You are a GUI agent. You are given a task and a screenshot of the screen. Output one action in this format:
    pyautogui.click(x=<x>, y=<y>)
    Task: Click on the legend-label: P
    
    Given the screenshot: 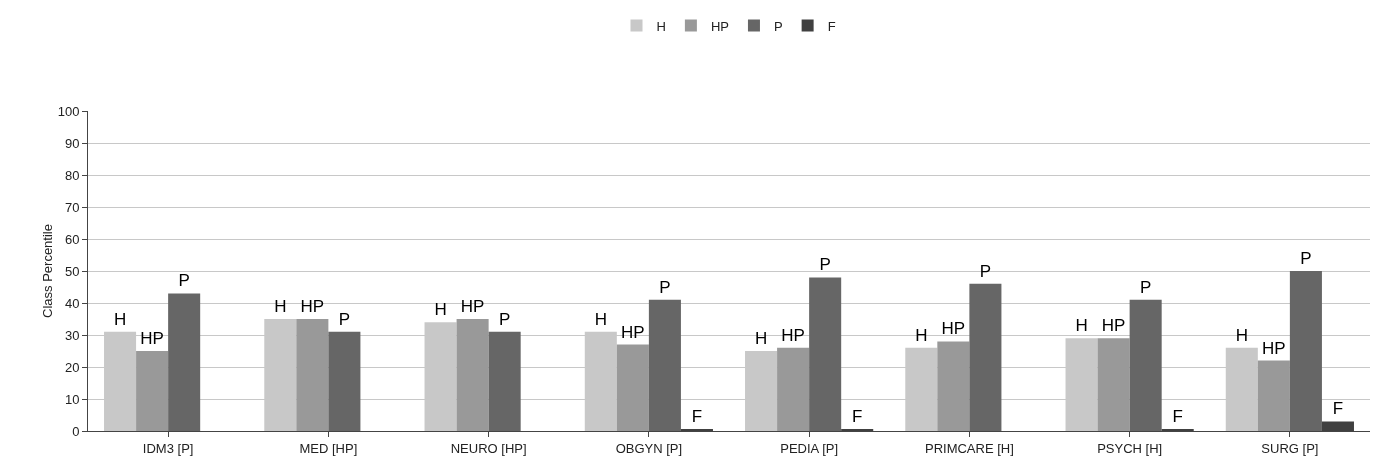 What is the action you would take?
    pyautogui.click(x=778, y=26)
    